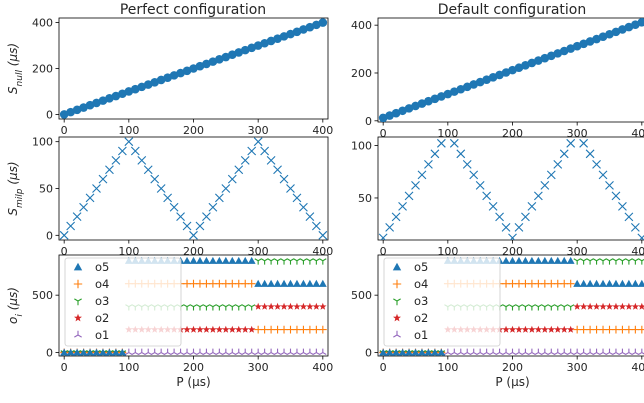  What do you see at coordinates (361, 295) in the screenshot?
I see `y-tick-label: 500` at bounding box center [361, 295].